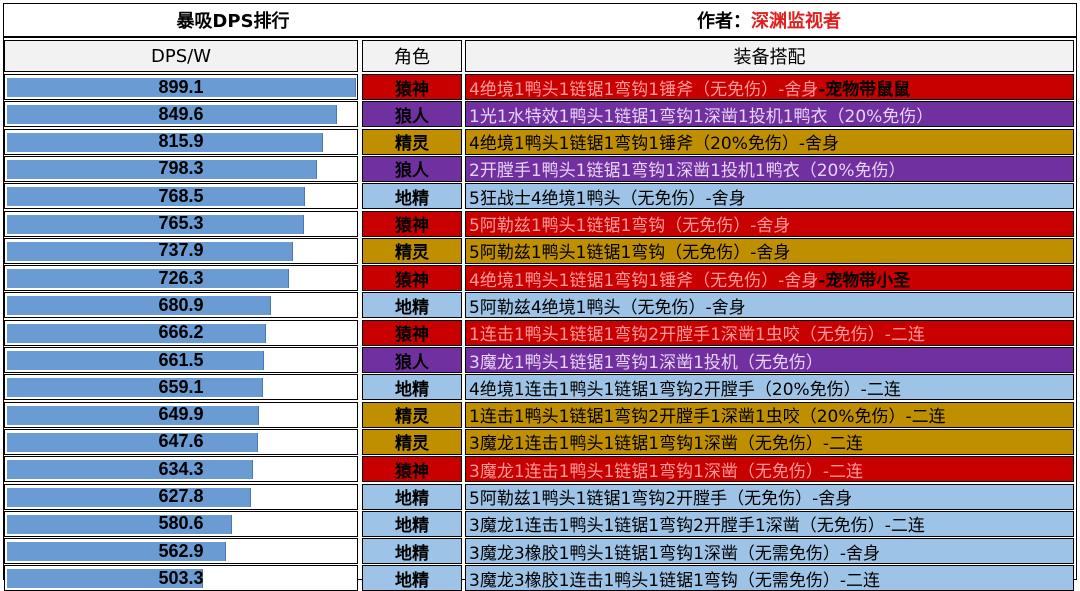 The height and width of the screenshot is (591, 1080). I want to click on dps-cell: 765.3, so click(181, 223).